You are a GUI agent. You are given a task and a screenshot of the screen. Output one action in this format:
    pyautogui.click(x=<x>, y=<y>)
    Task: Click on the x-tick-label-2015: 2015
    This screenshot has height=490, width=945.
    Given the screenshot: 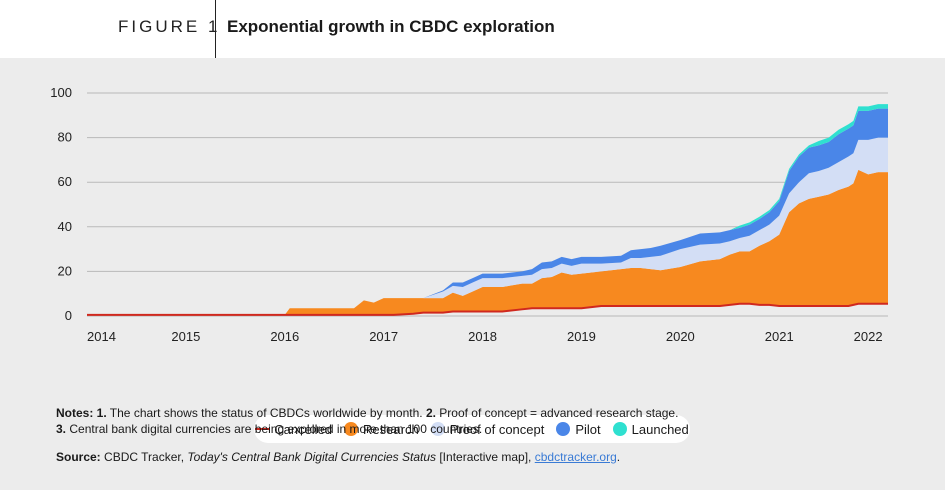 What is the action you would take?
    pyautogui.click(x=185, y=336)
    